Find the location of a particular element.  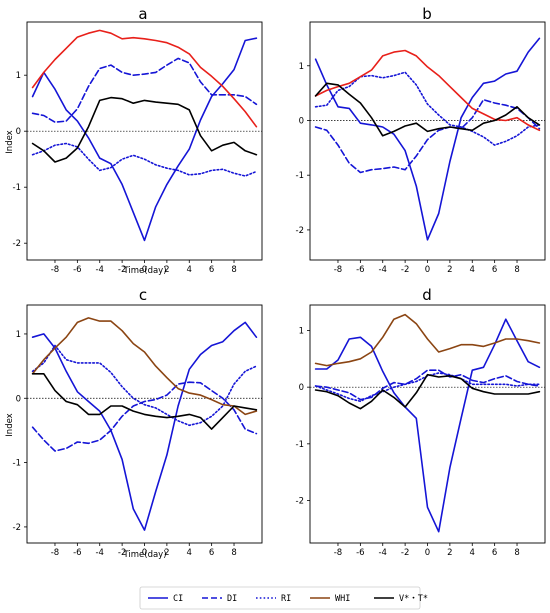

panel-title: a is located at coordinates (142, 14).